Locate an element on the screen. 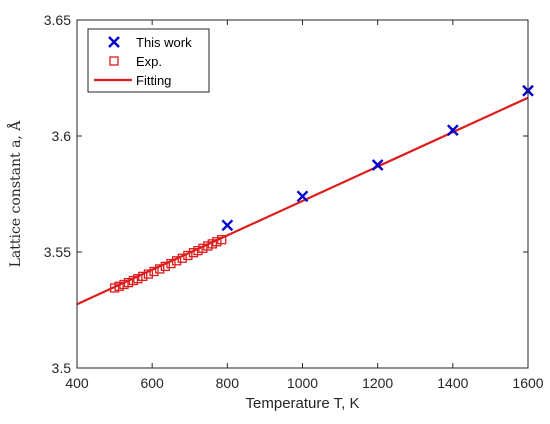 Image resolution: width=550 pixels, height=424 pixels. y-tick-label: 3.5 is located at coordinates (62, 368).